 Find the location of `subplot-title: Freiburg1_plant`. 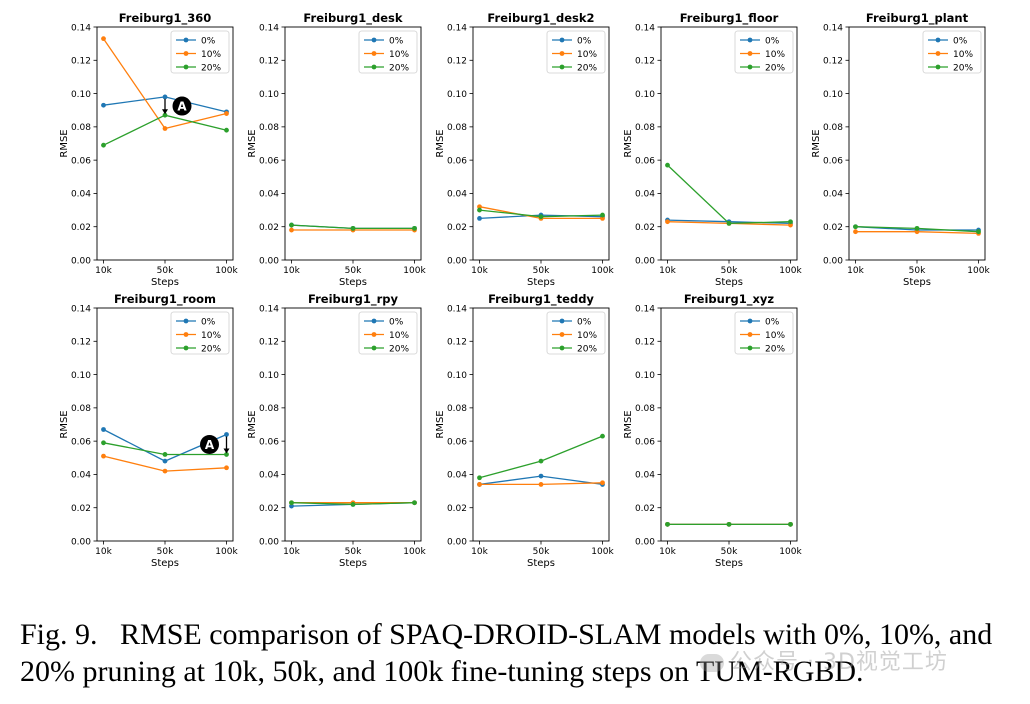

subplot-title: Freiburg1_plant is located at coordinates (917, 18).